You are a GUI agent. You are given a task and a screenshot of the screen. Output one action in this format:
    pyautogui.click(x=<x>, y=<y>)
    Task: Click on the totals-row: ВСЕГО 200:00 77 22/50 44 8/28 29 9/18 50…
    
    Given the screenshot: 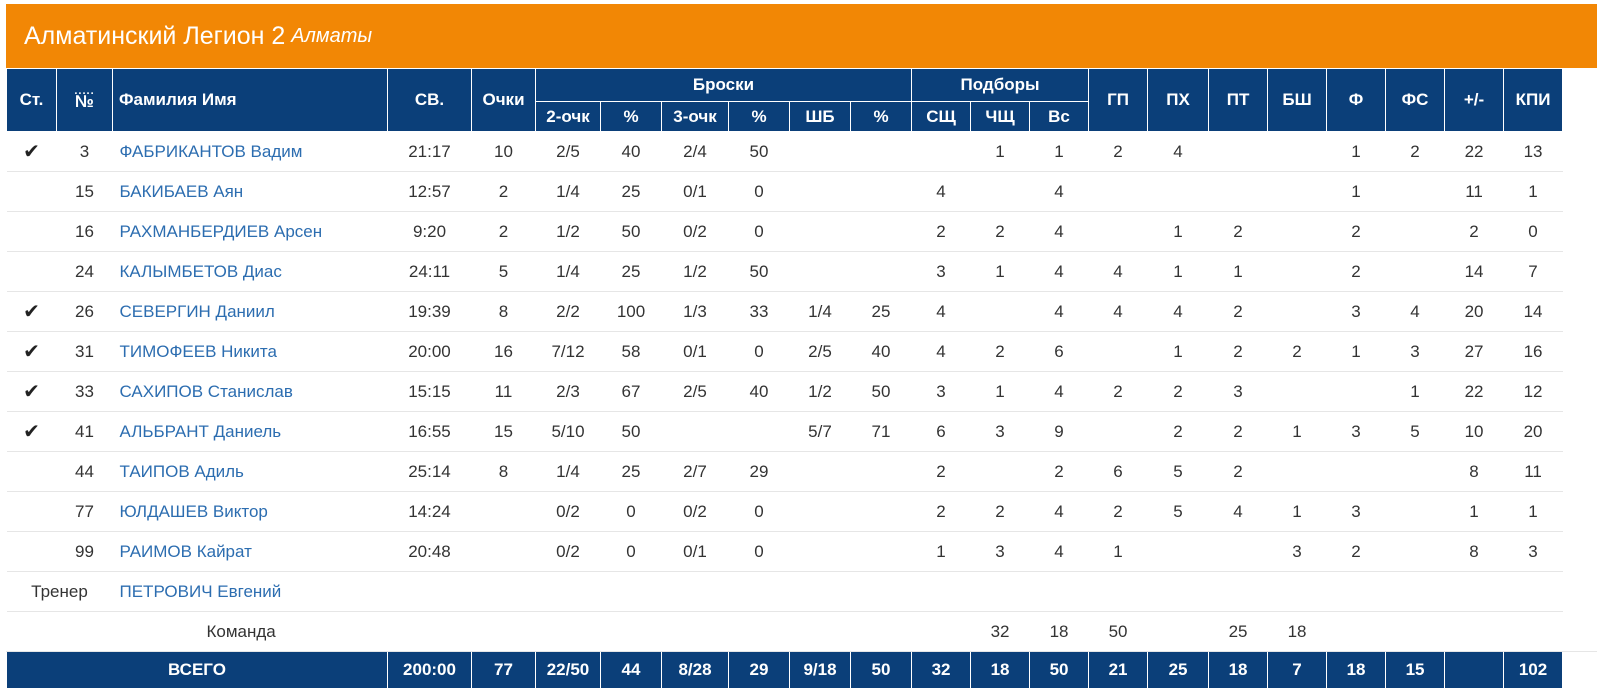 What is the action you would take?
    pyautogui.click(x=802, y=669)
    